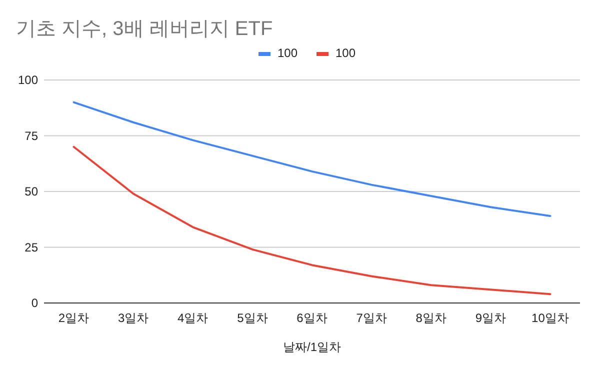 This screenshot has height=369, width=597. I want to click on x-tick-label: 4일차, so click(193, 318).